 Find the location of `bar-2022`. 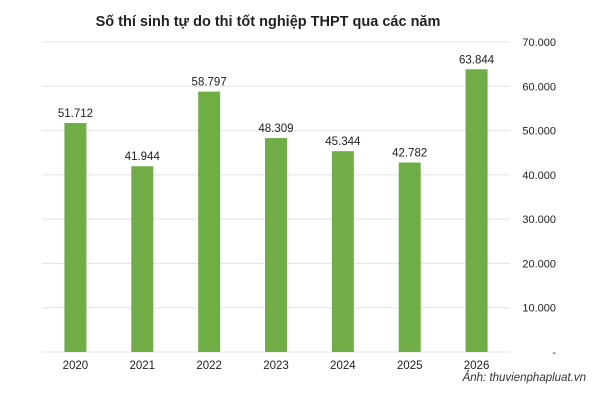

bar-2022 is located at coordinates (209, 222).